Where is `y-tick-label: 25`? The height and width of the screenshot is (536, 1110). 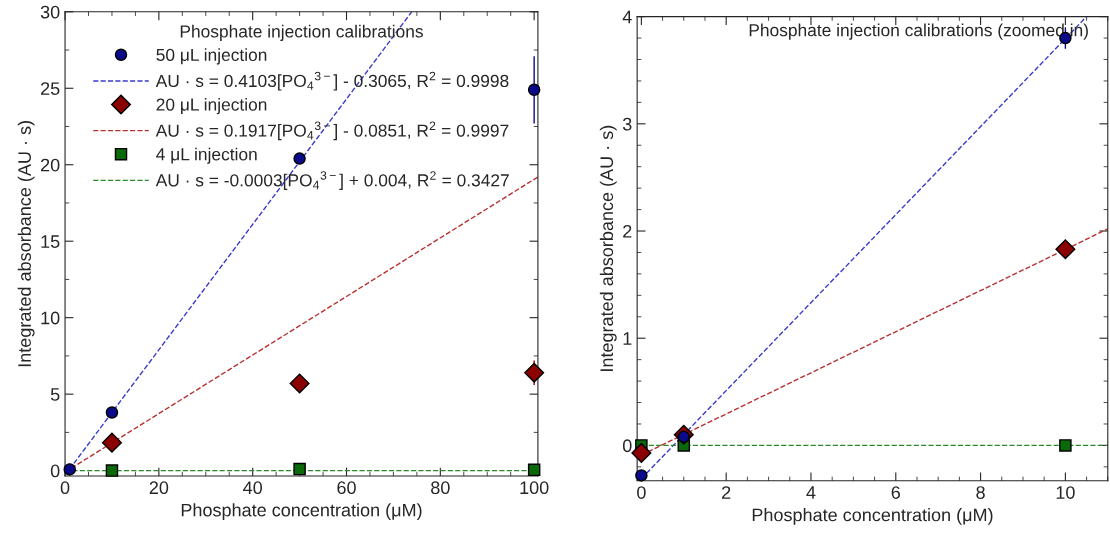
y-tick-label: 25 is located at coordinates (50, 88).